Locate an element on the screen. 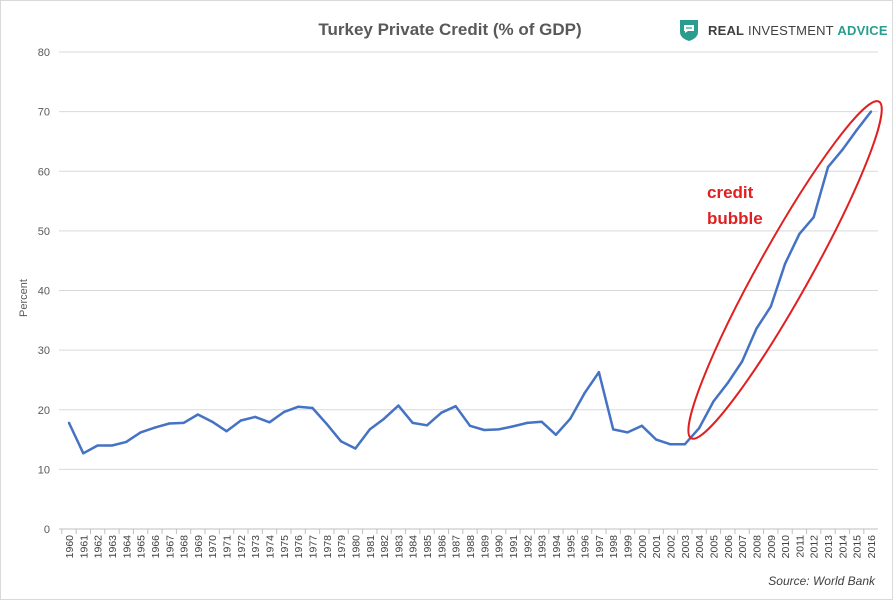 The width and height of the screenshot is (895, 602). x-tick-label: 1984 is located at coordinates (414, 547).